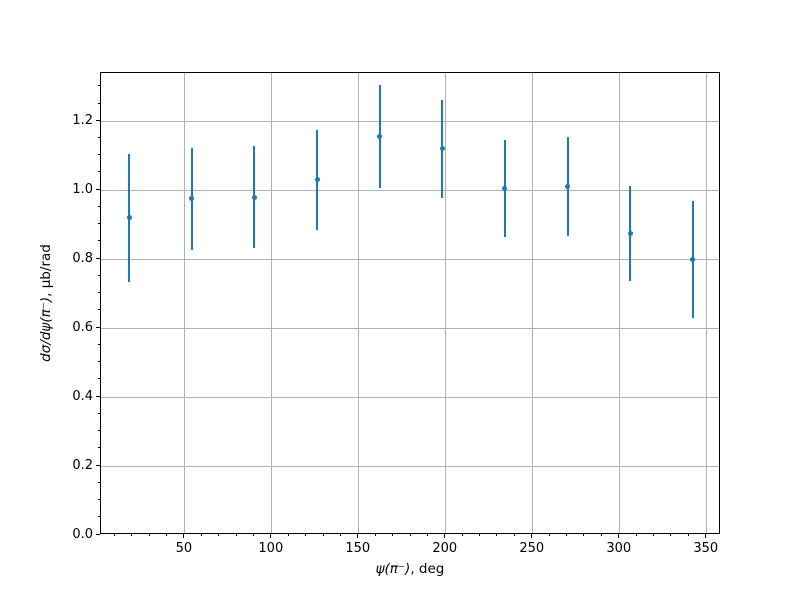  What do you see at coordinates (82, 465) in the screenshot?
I see `y-axis-tick-label: 0.2` at bounding box center [82, 465].